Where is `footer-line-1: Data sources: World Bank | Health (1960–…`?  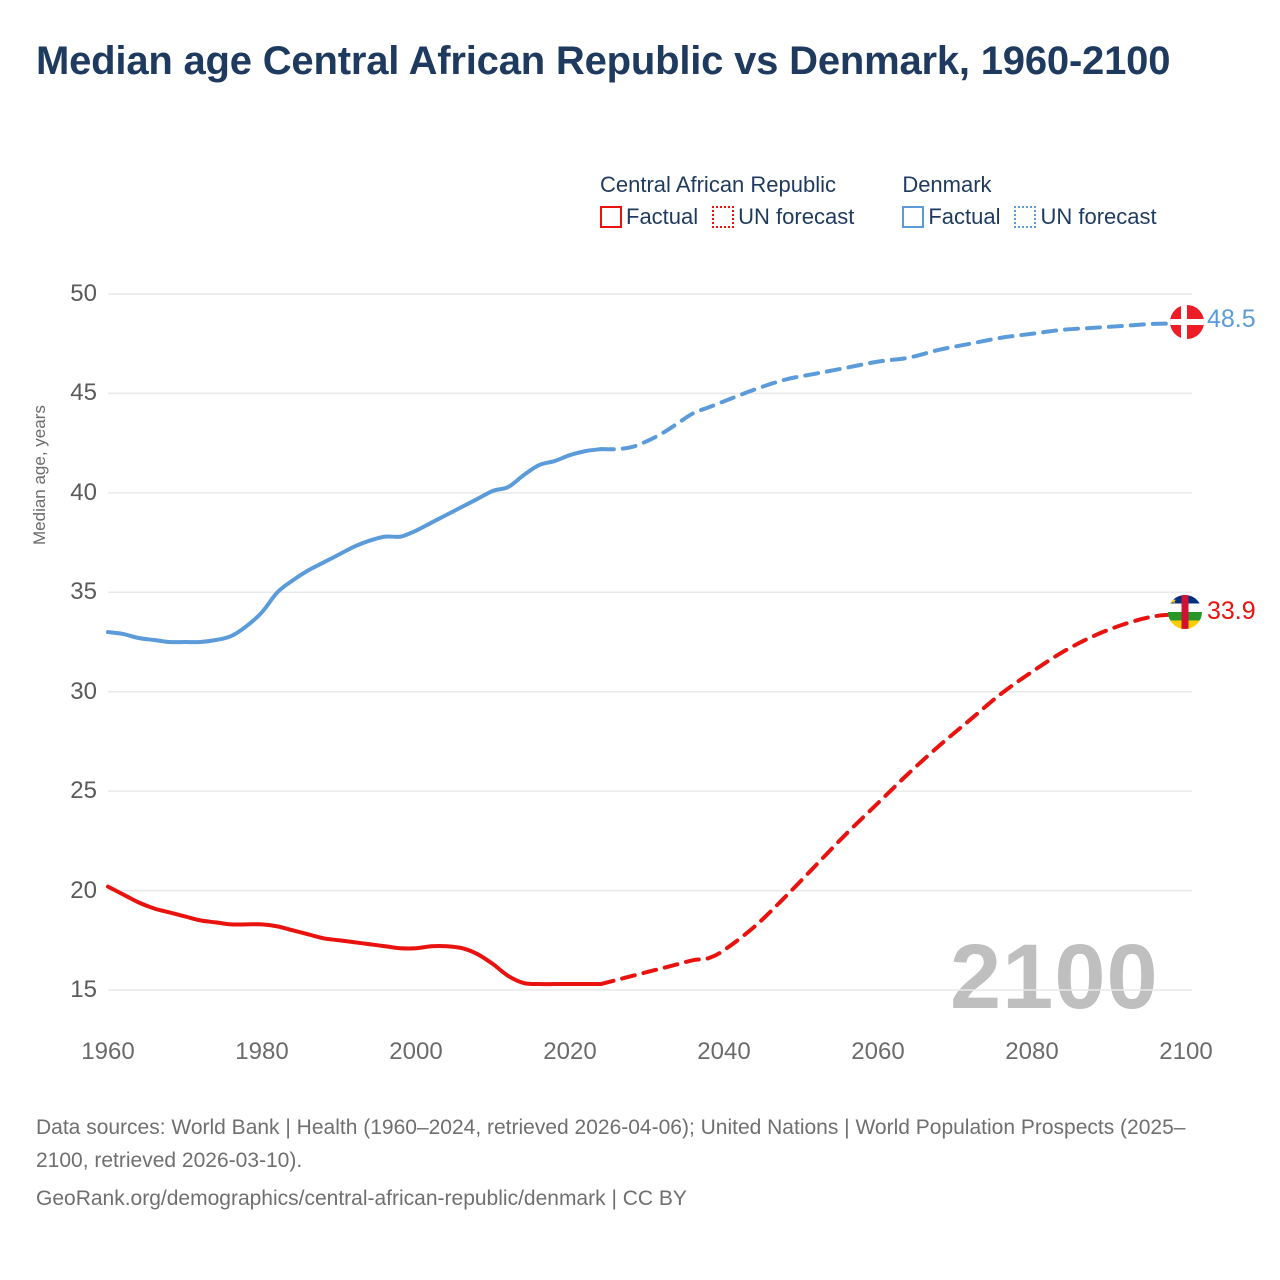 footer-line-1: Data sources: World Bank | Health (1960–… is located at coordinates (611, 1144).